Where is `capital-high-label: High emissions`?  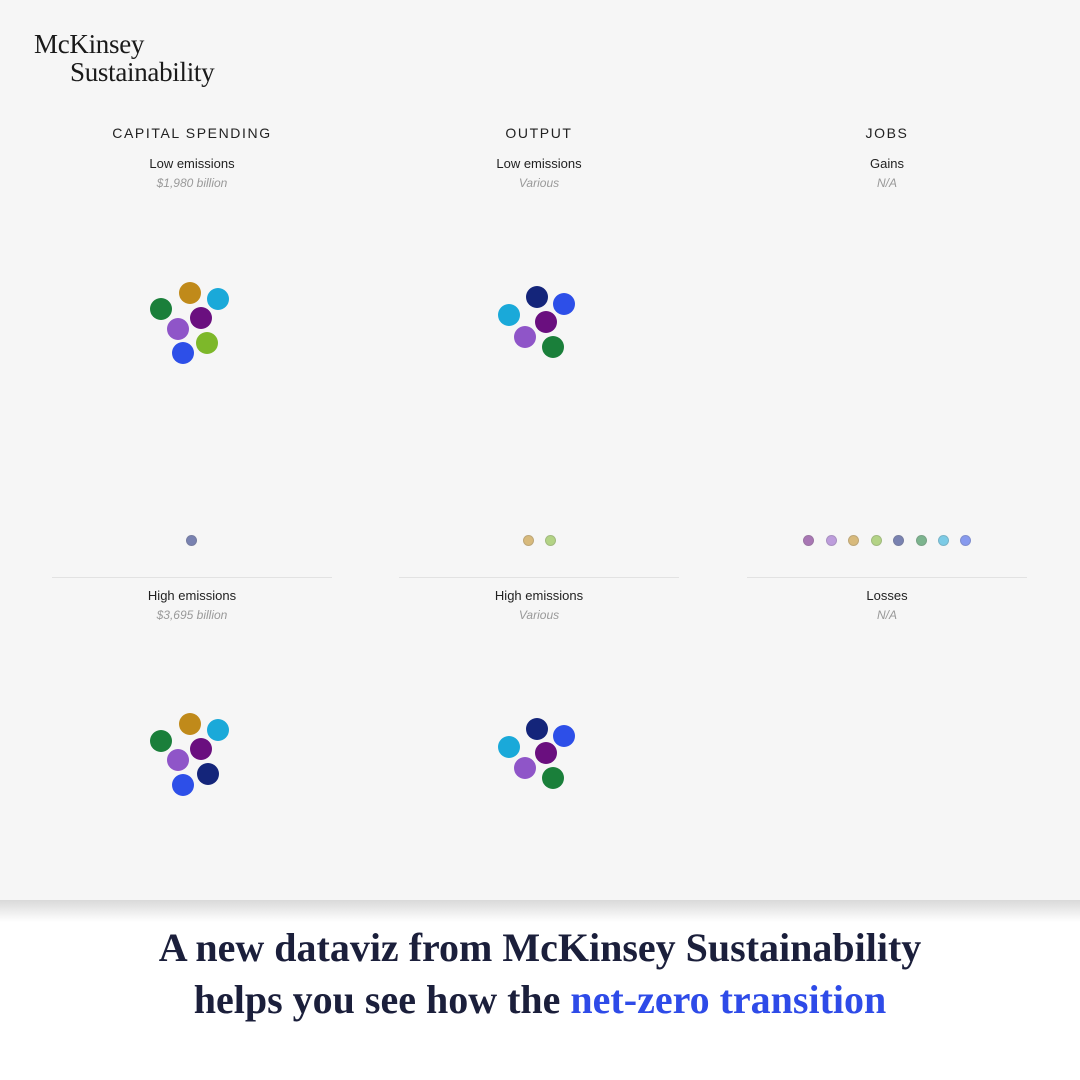
capital-high-label: High emissions is located at coordinates (192, 595).